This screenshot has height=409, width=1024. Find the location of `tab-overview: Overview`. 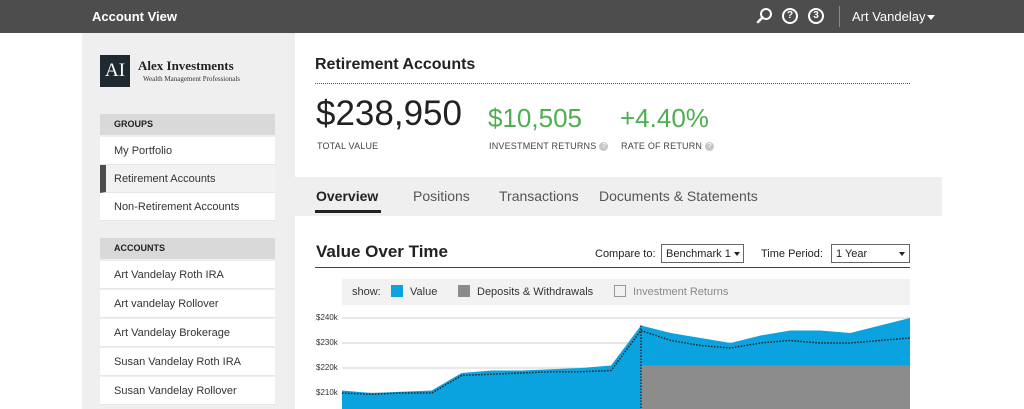

tab-overview: Overview is located at coordinates (347, 196).